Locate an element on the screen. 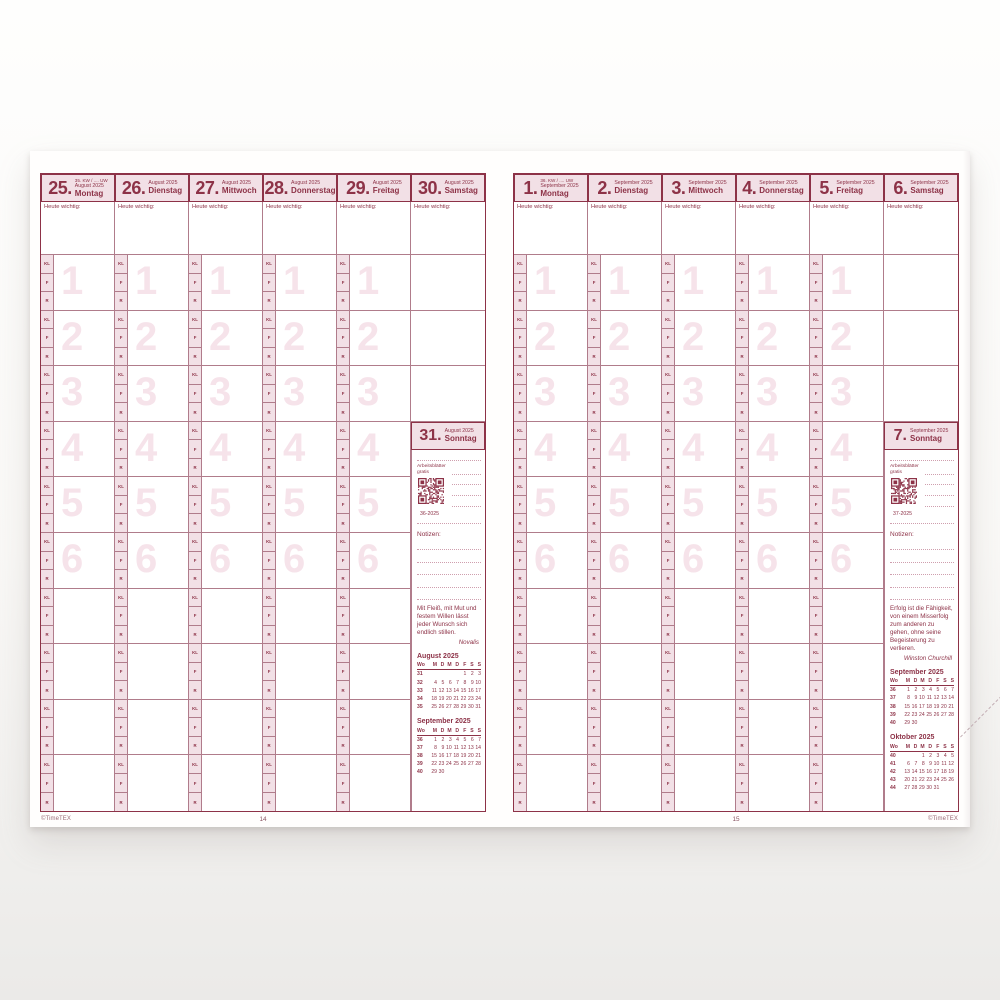  day-name: Dienstag is located at coordinates (631, 191).